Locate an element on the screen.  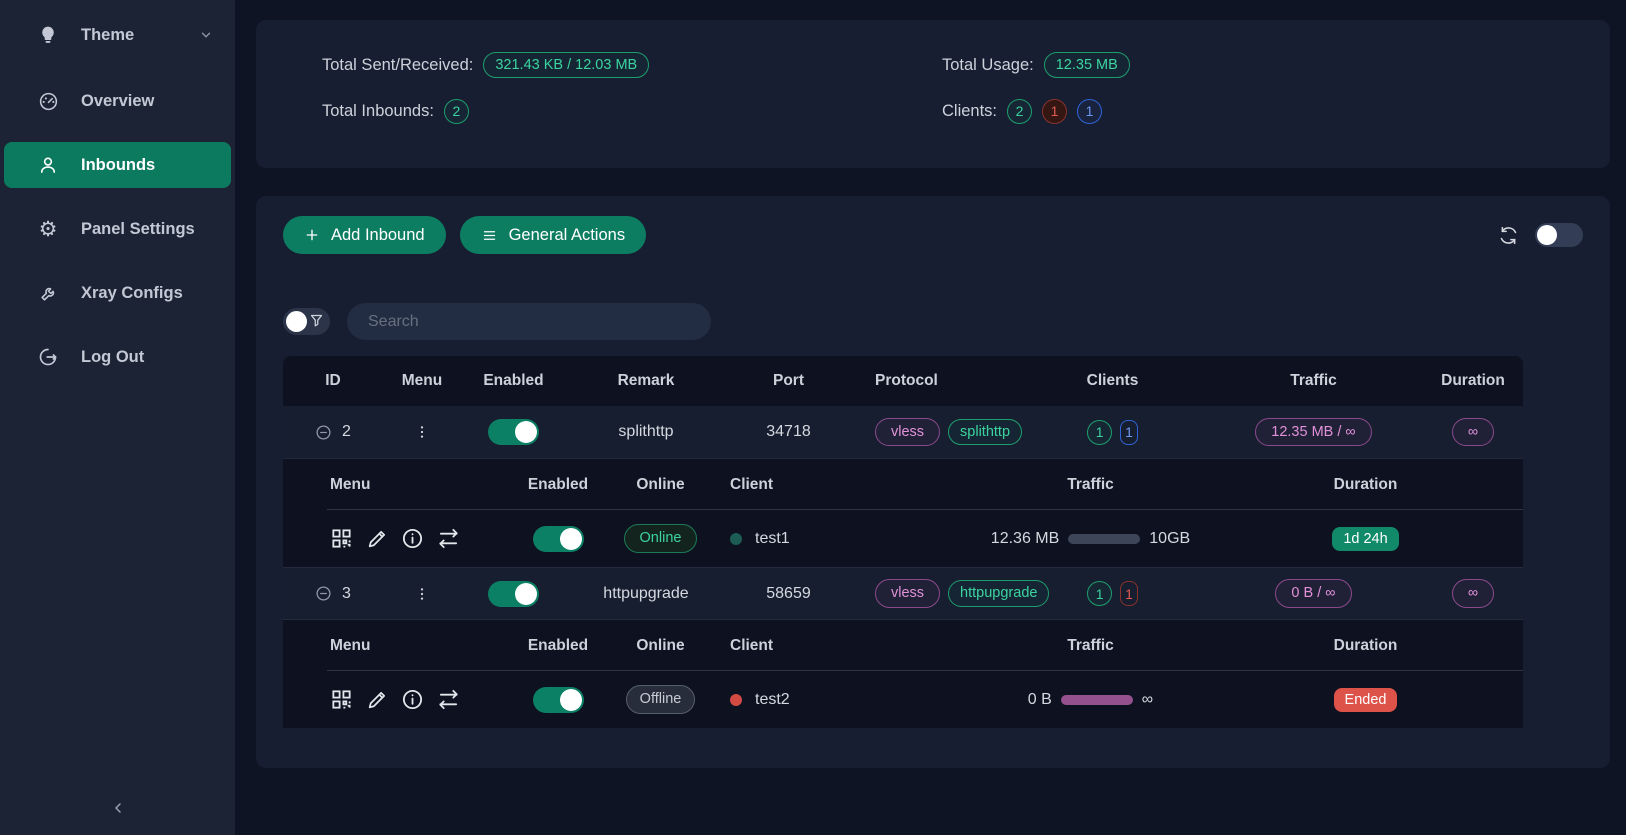
sidebar-item-panel-settings: ⚙ Panel Settings is located at coordinates (117, 229).